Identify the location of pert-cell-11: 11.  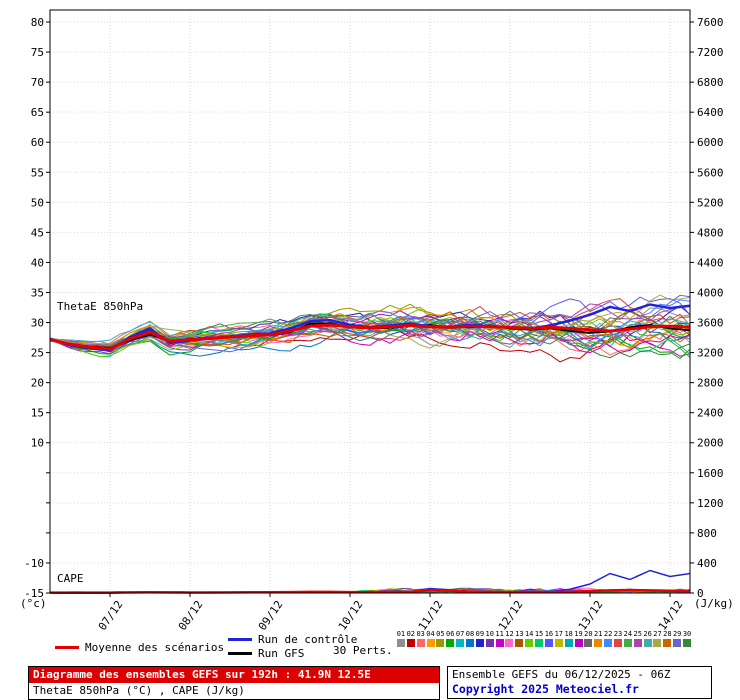
(500, 638).